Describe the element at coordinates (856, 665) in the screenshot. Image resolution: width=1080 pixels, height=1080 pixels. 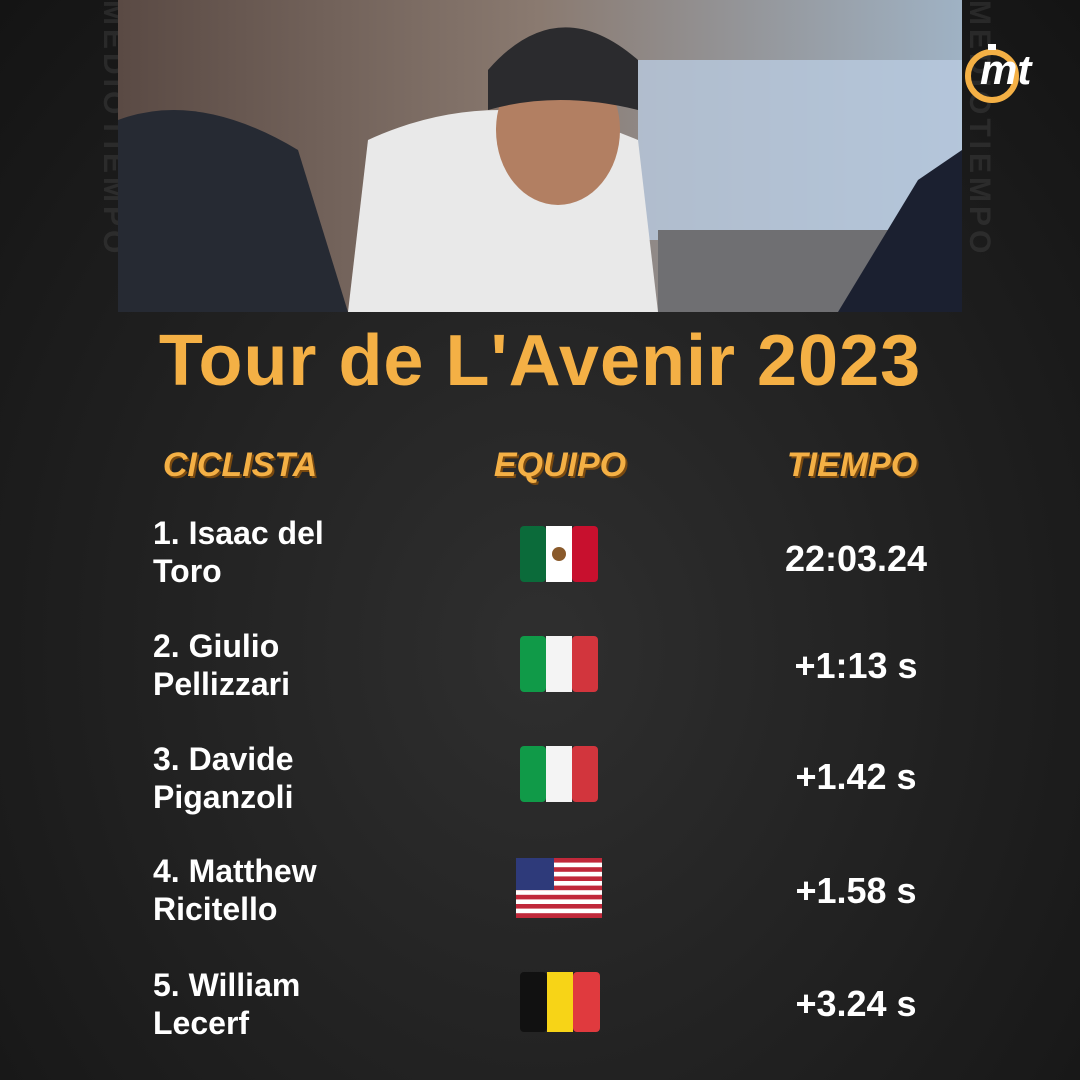
I see `time: +1:13 s` at that location.